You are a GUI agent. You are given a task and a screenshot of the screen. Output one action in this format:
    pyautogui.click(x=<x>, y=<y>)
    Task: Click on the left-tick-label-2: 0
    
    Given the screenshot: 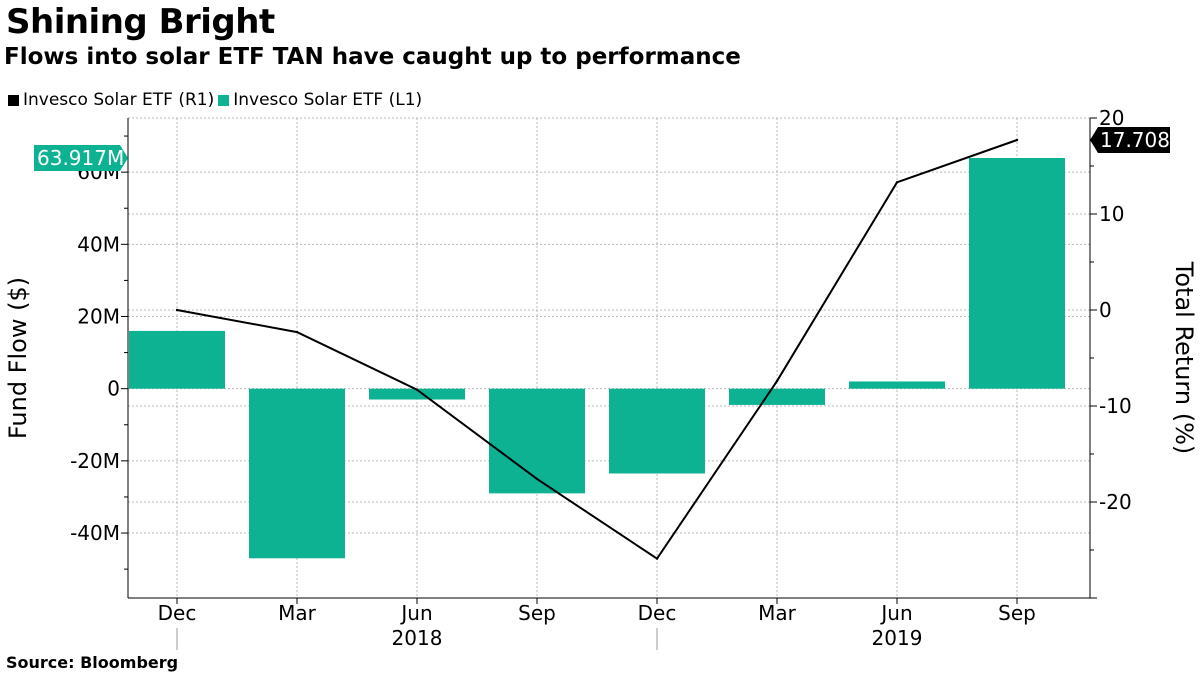 What is the action you would take?
    pyautogui.click(x=113, y=389)
    